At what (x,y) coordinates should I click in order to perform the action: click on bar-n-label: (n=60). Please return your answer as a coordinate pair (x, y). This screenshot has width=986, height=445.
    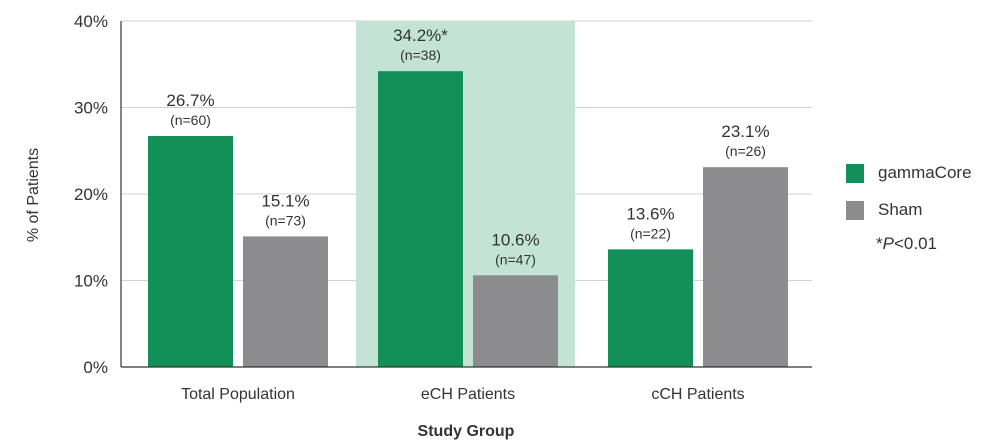
    Looking at the image, I should click on (190, 120).